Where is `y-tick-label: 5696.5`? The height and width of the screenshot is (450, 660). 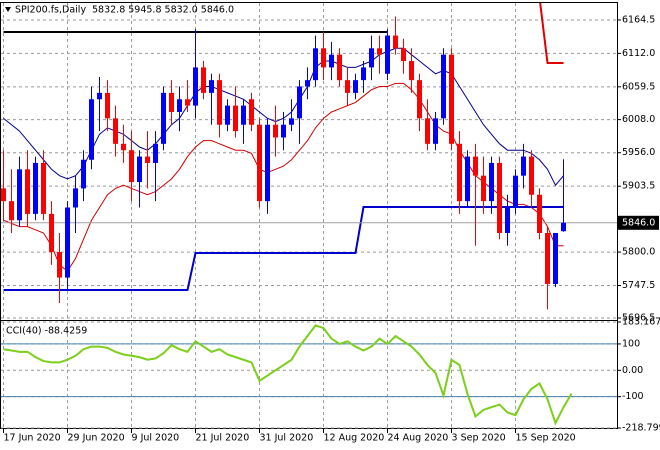 y-tick-label: 5696.5 is located at coordinates (638, 318).